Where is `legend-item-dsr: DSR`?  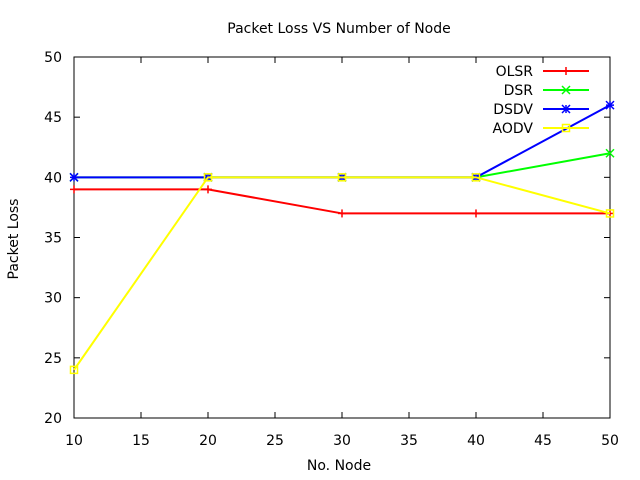
legend-item-dsr: DSR is located at coordinates (546, 91).